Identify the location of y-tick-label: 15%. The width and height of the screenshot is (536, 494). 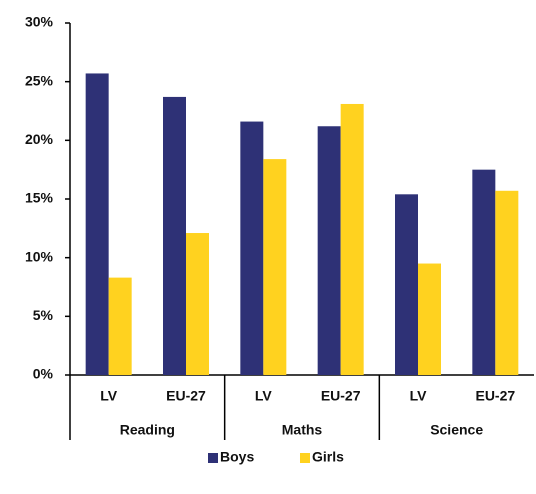
(39, 198).